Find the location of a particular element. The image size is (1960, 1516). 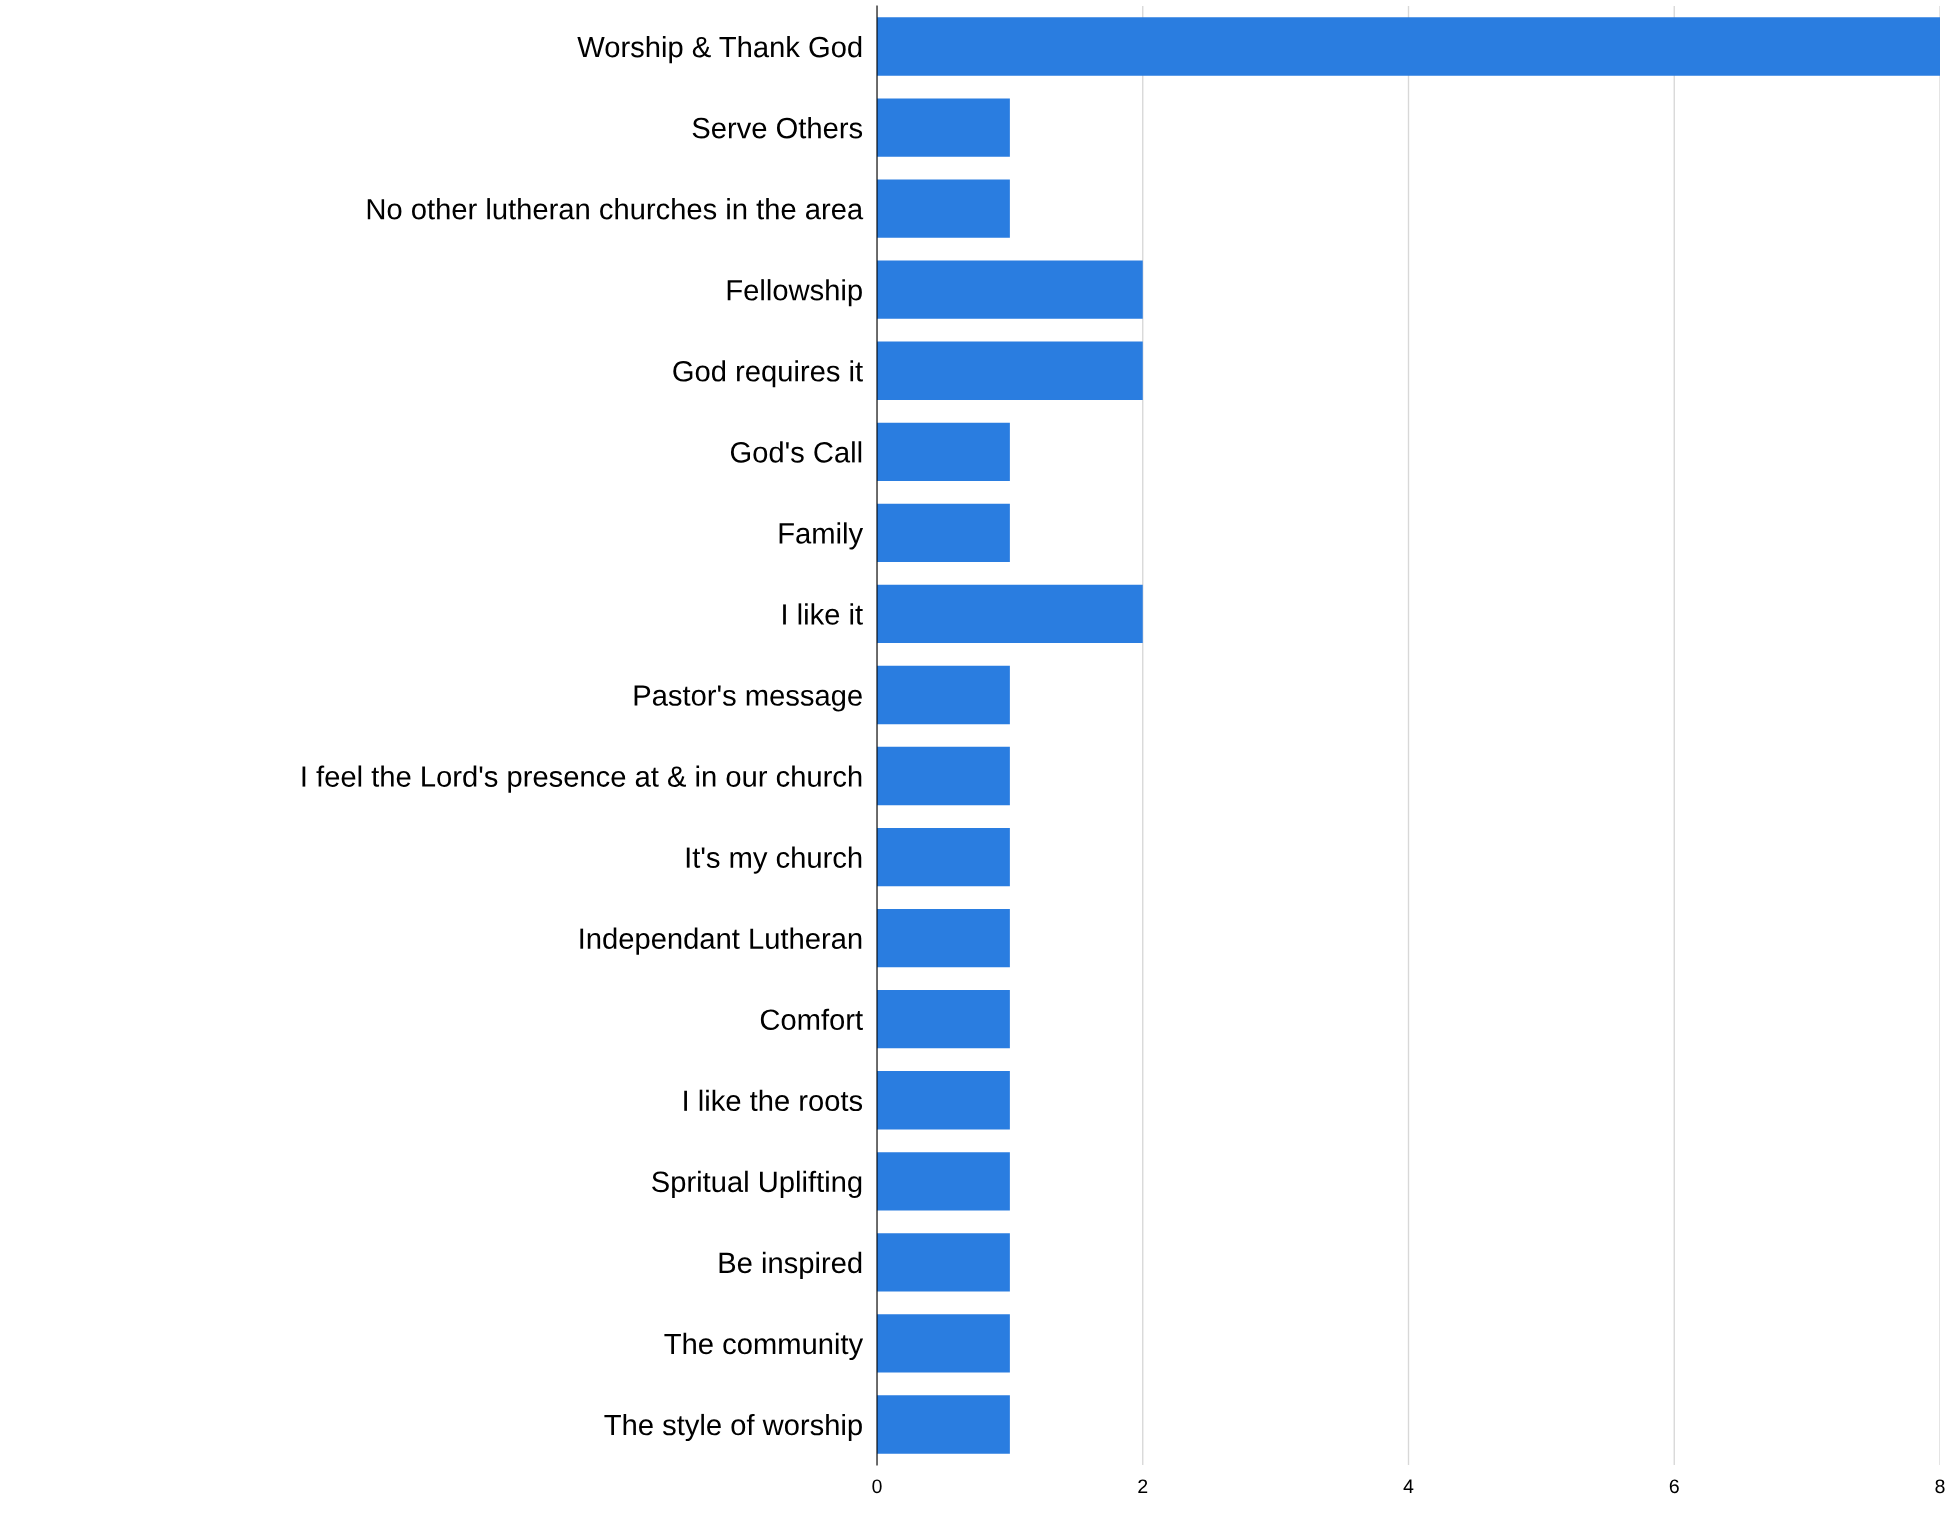

y-tick-label: I feel the Lord's presence at & in our church is located at coordinates (582, 779).